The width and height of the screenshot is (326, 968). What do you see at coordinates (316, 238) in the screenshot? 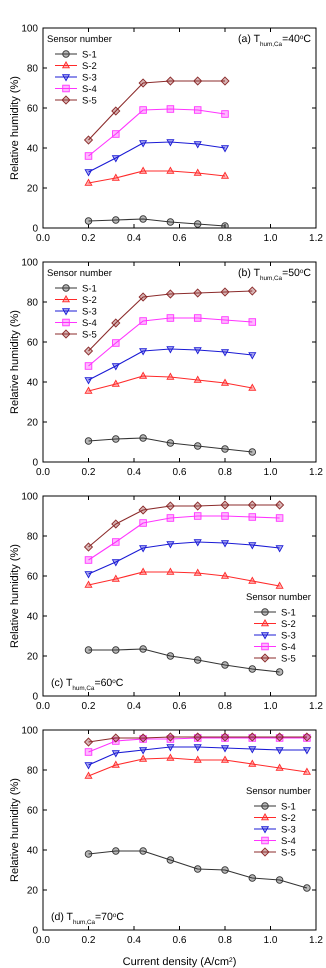
I see `x-tick-label: 1.2` at bounding box center [316, 238].